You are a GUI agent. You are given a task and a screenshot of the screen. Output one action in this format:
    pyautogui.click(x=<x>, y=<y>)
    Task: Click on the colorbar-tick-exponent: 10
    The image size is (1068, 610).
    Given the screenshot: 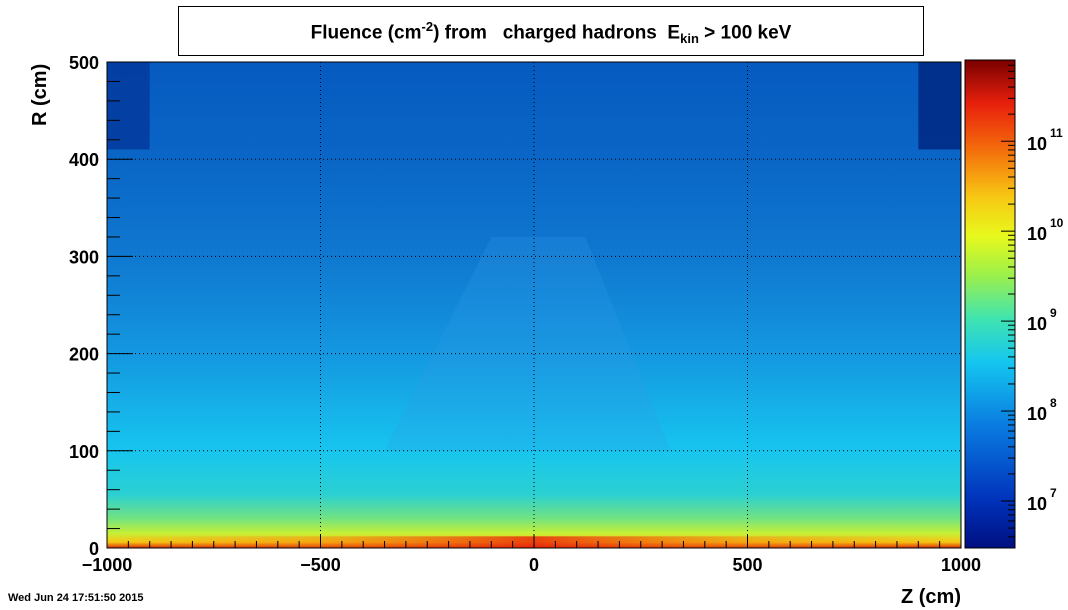 What is the action you would take?
    pyautogui.click(x=1057, y=223)
    